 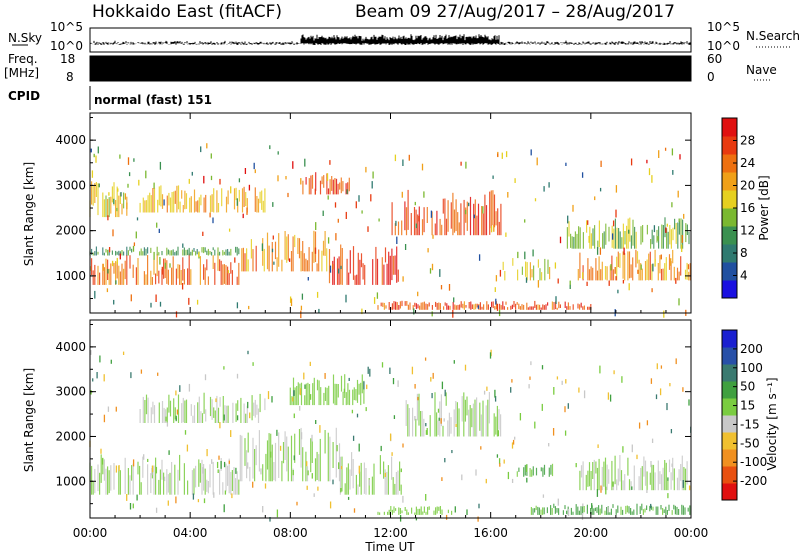 What do you see at coordinates (744, 276) in the screenshot?
I see `colorbar-tick-label: 4` at bounding box center [744, 276].